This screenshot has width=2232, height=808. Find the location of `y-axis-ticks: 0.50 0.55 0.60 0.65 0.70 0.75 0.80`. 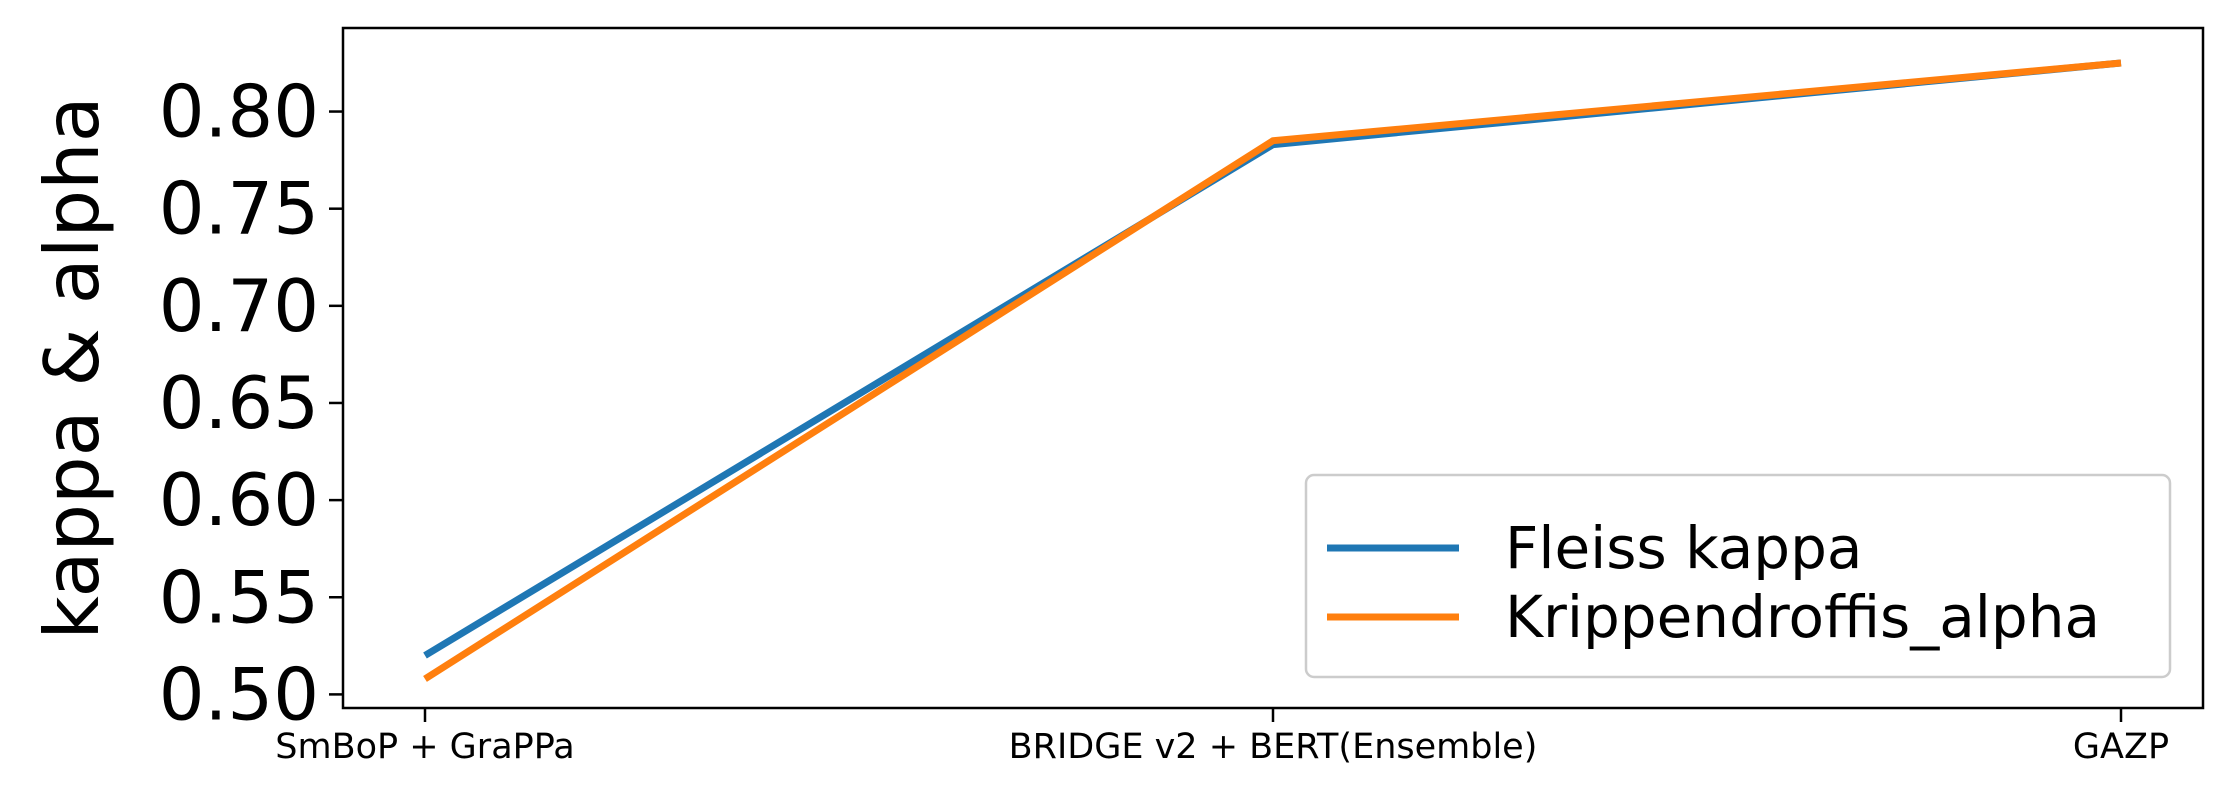

y-axis-ticks: 0.50 0.55 0.60 0.65 0.70 0.75 0.80 is located at coordinates (251, 403).